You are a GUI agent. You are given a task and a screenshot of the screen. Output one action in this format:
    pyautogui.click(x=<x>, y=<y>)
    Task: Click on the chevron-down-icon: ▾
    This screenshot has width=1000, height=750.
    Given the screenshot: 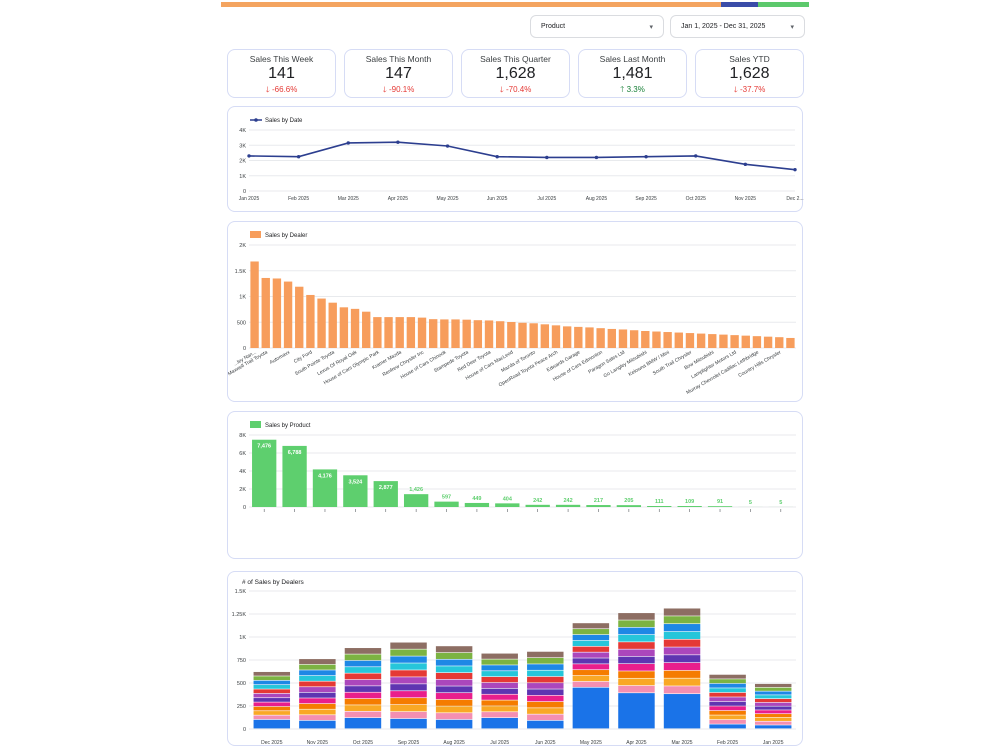 What is the action you would take?
    pyautogui.click(x=792, y=27)
    